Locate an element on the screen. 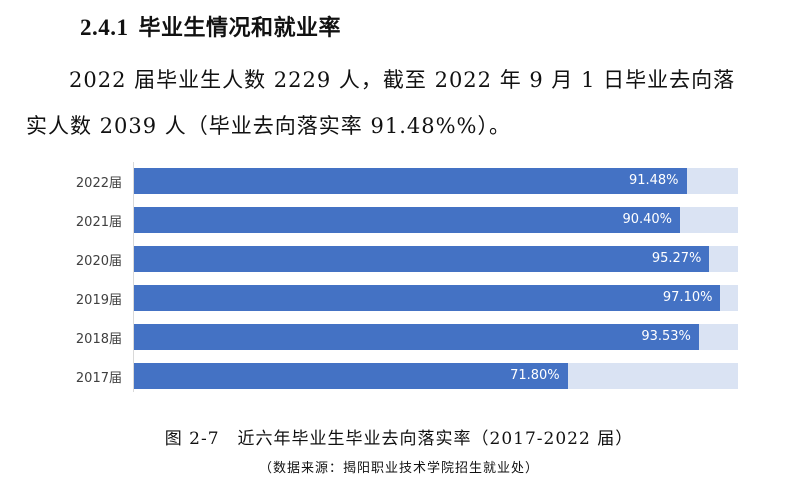 This screenshot has height=493, width=798. value-label: 93.53% is located at coordinates (666, 336).